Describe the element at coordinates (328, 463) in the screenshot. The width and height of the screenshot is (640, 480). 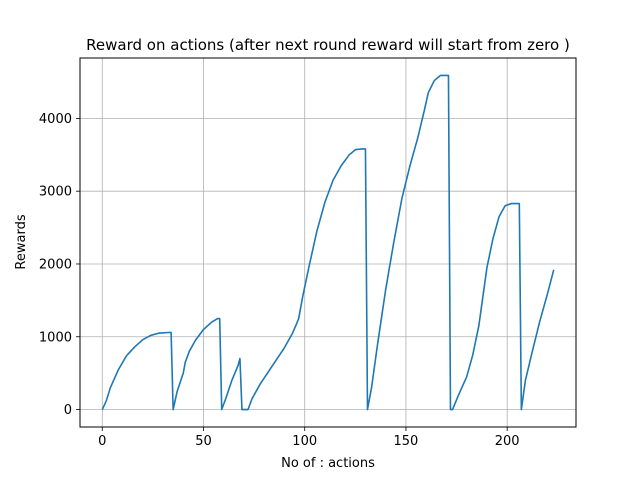
I see `x-axis-label: No of : actions` at that location.